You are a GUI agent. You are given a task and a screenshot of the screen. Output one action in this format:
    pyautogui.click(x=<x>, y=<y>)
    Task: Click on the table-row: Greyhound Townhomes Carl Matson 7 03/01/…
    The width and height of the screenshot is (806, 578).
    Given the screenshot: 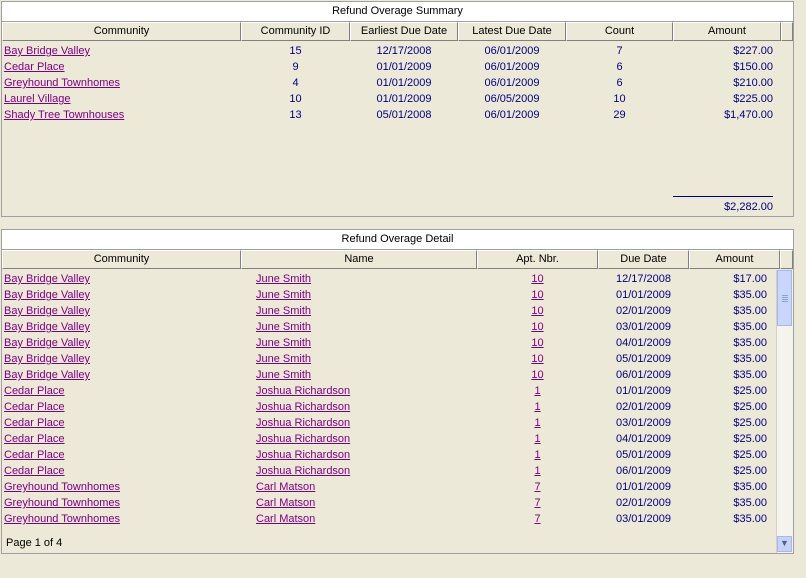 What is the action you would take?
    pyautogui.click(x=389, y=519)
    